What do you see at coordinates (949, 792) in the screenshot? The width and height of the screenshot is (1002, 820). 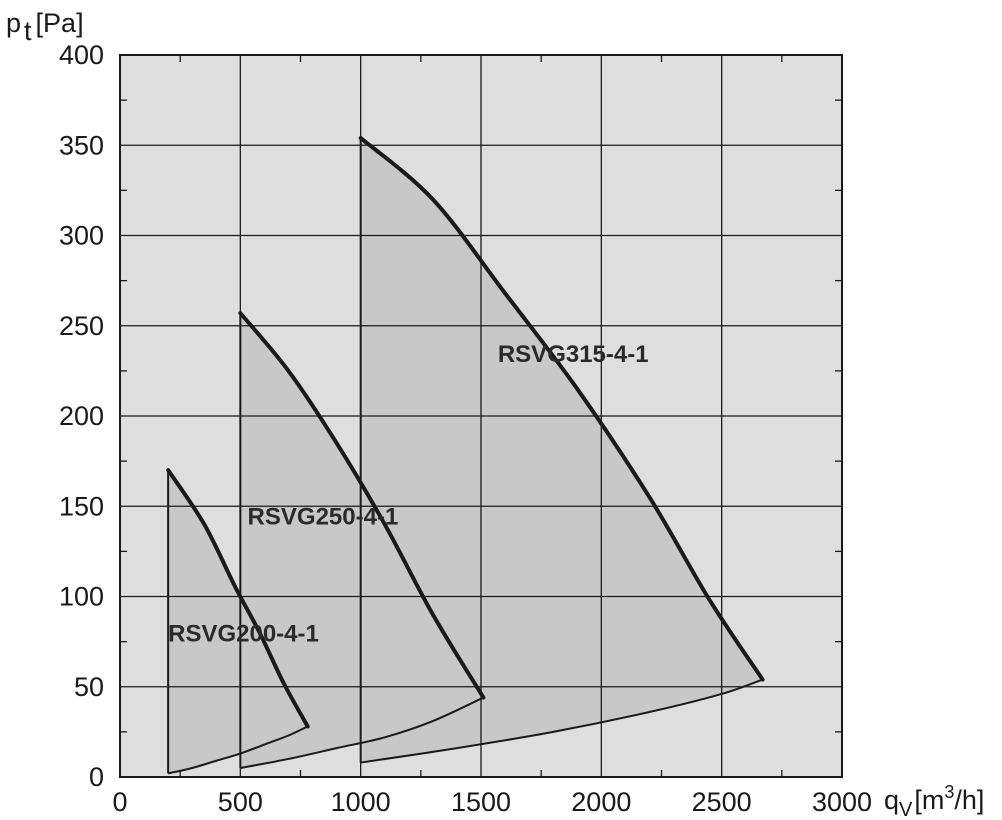 I see `x-axis-superscript: 3` at bounding box center [949, 792].